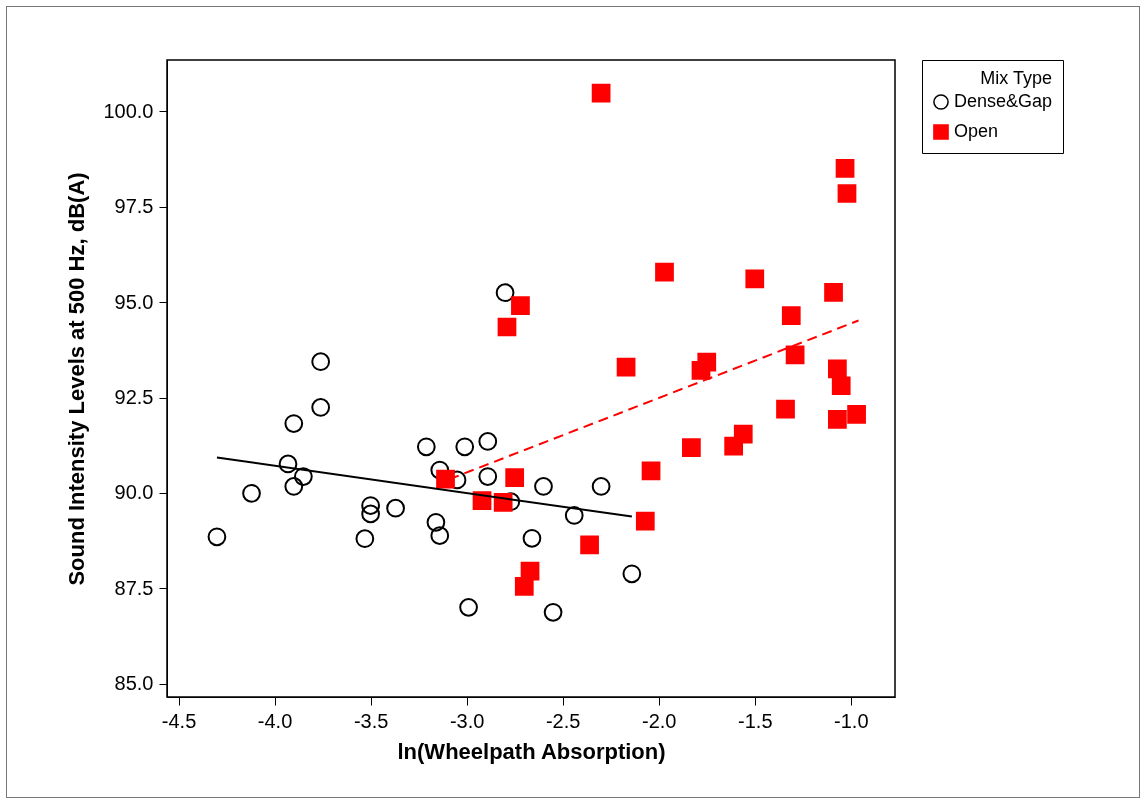 The width and height of the screenshot is (1145, 803). Describe the element at coordinates (467, 720) in the screenshot. I see `x-tick-label: -3.0` at that location.